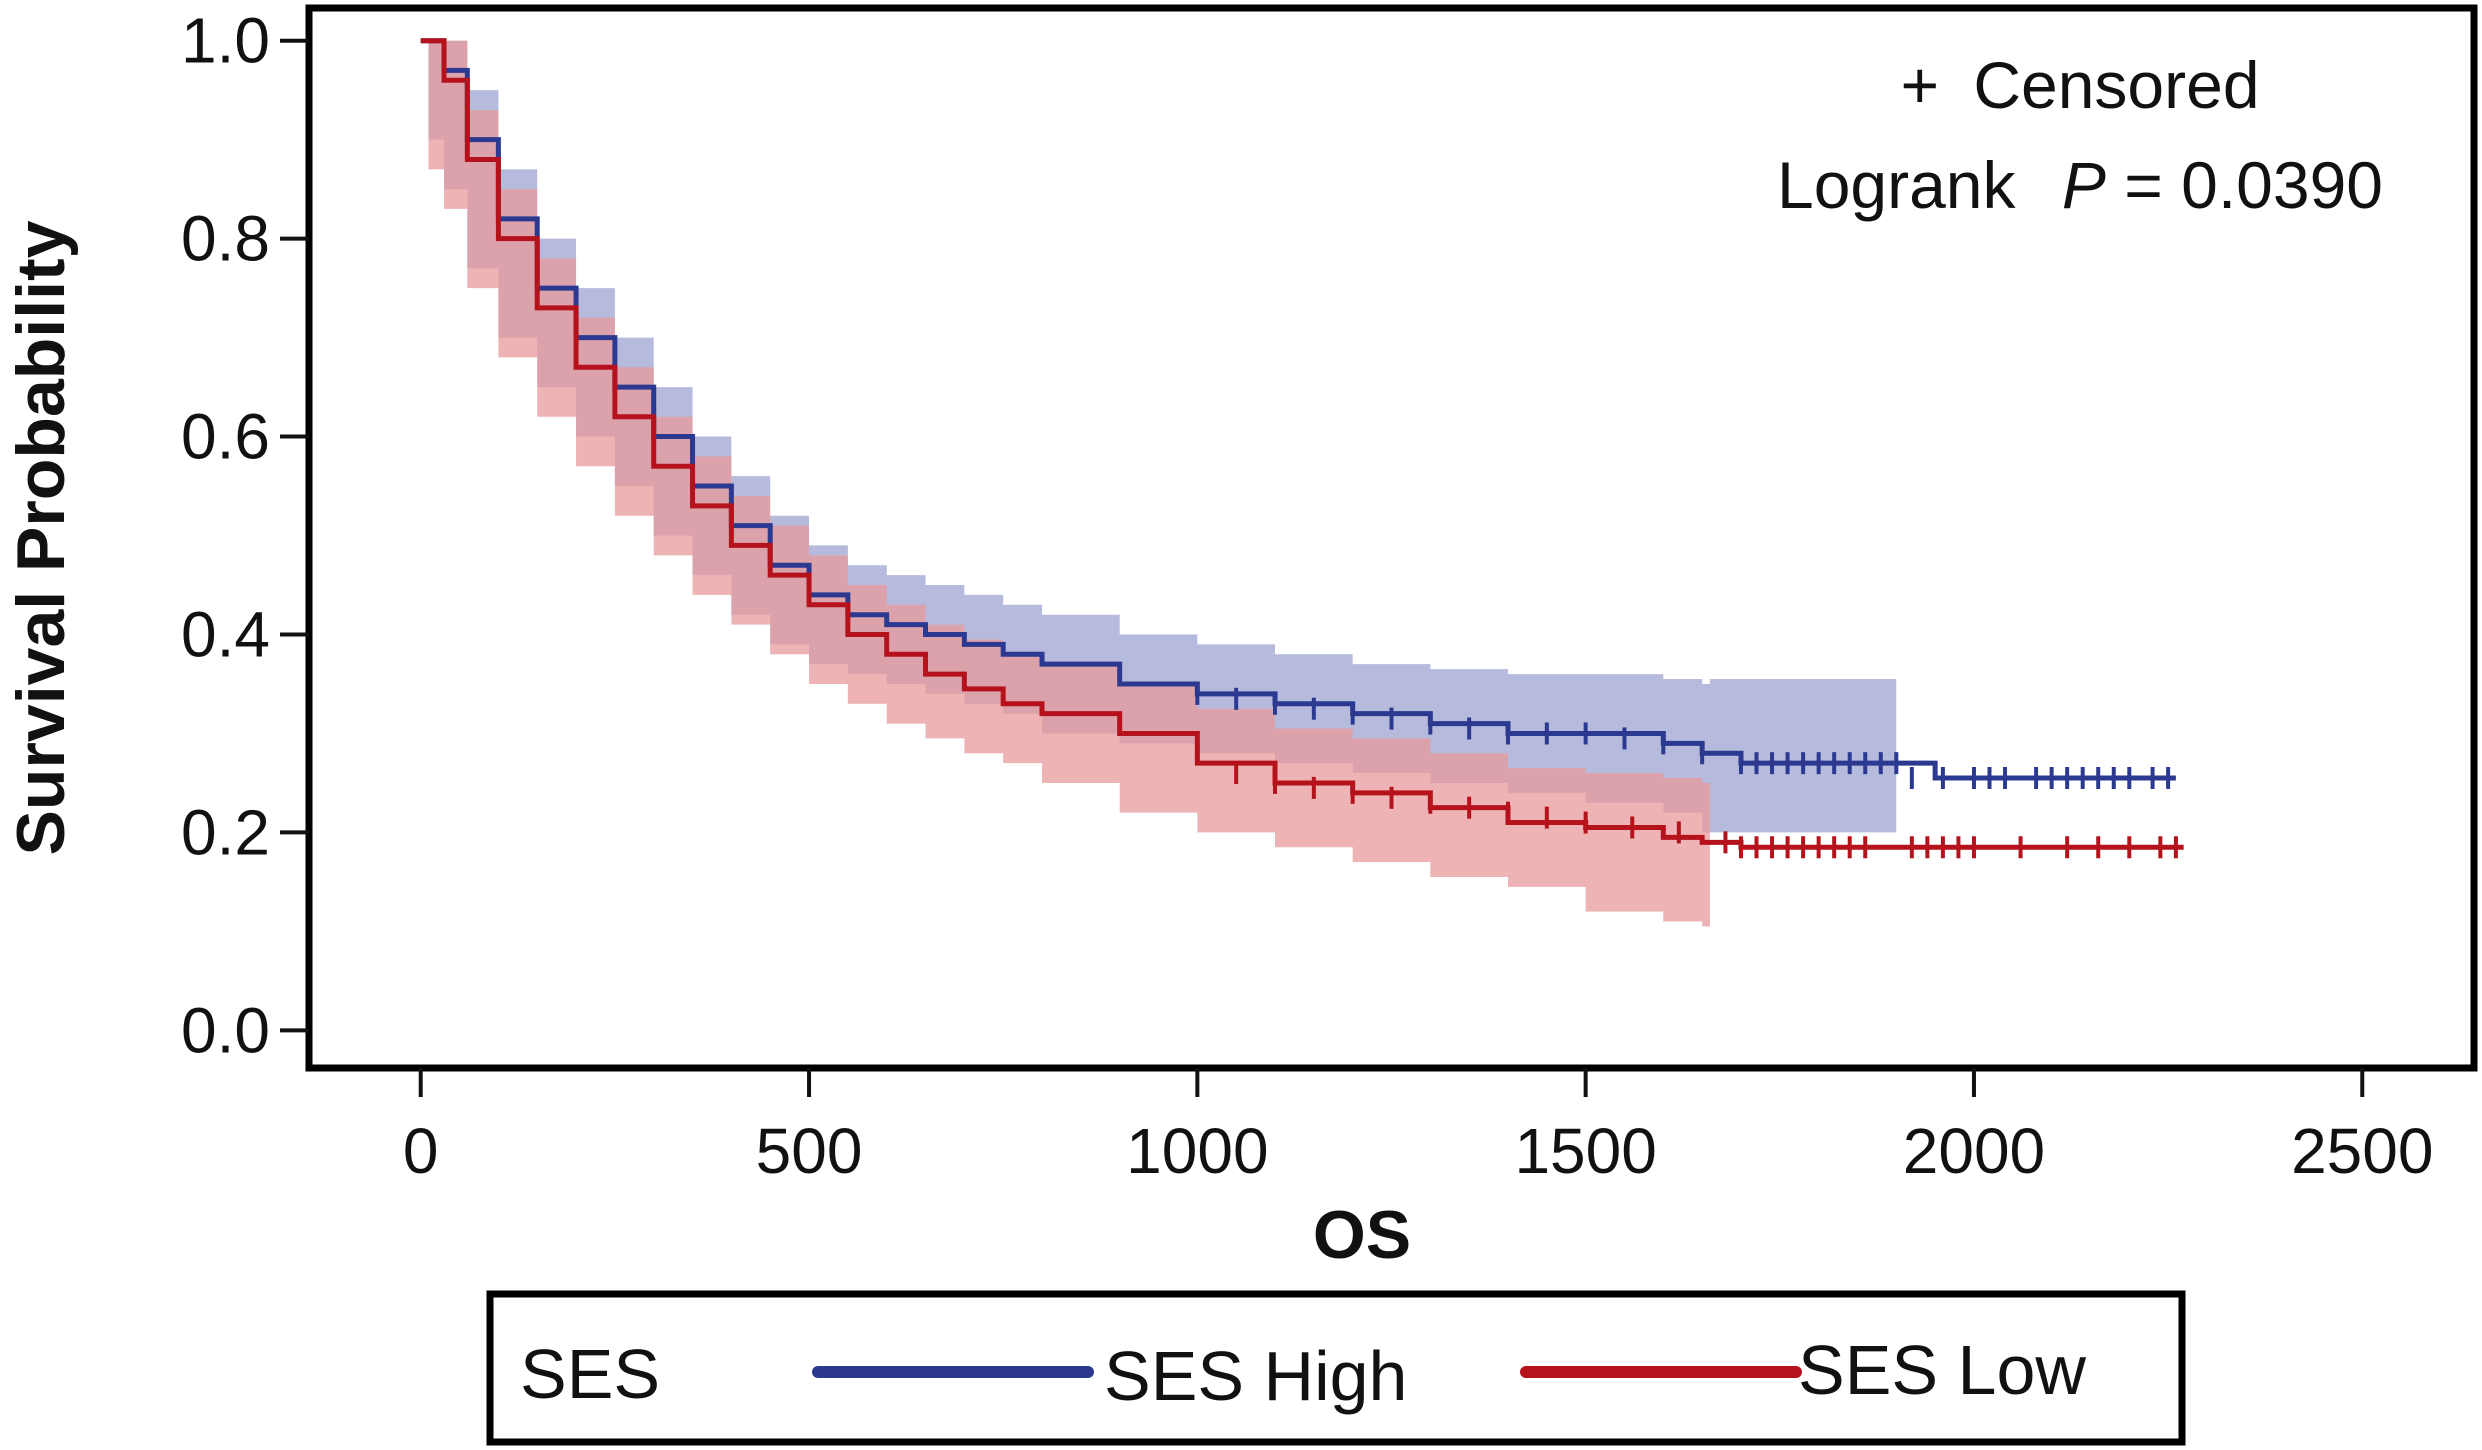 Image resolution: width=2482 pixels, height=1450 pixels. What do you see at coordinates (1919, 85) in the screenshot?
I see `censored-mark: +` at bounding box center [1919, 85].